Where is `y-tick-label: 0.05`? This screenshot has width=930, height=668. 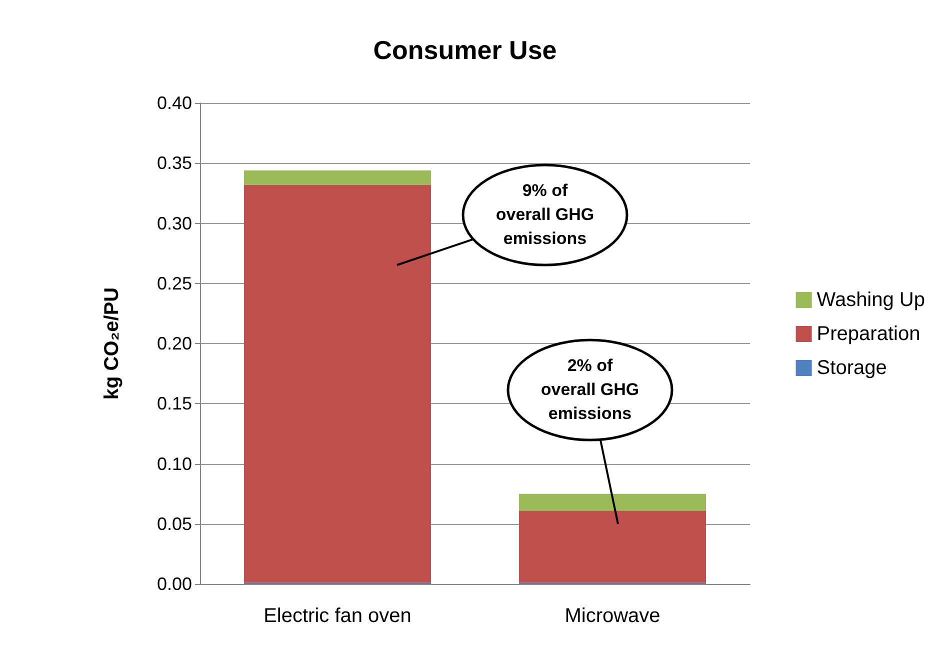
y-tick-label: 0.05 is located at coordinates (174, 524).